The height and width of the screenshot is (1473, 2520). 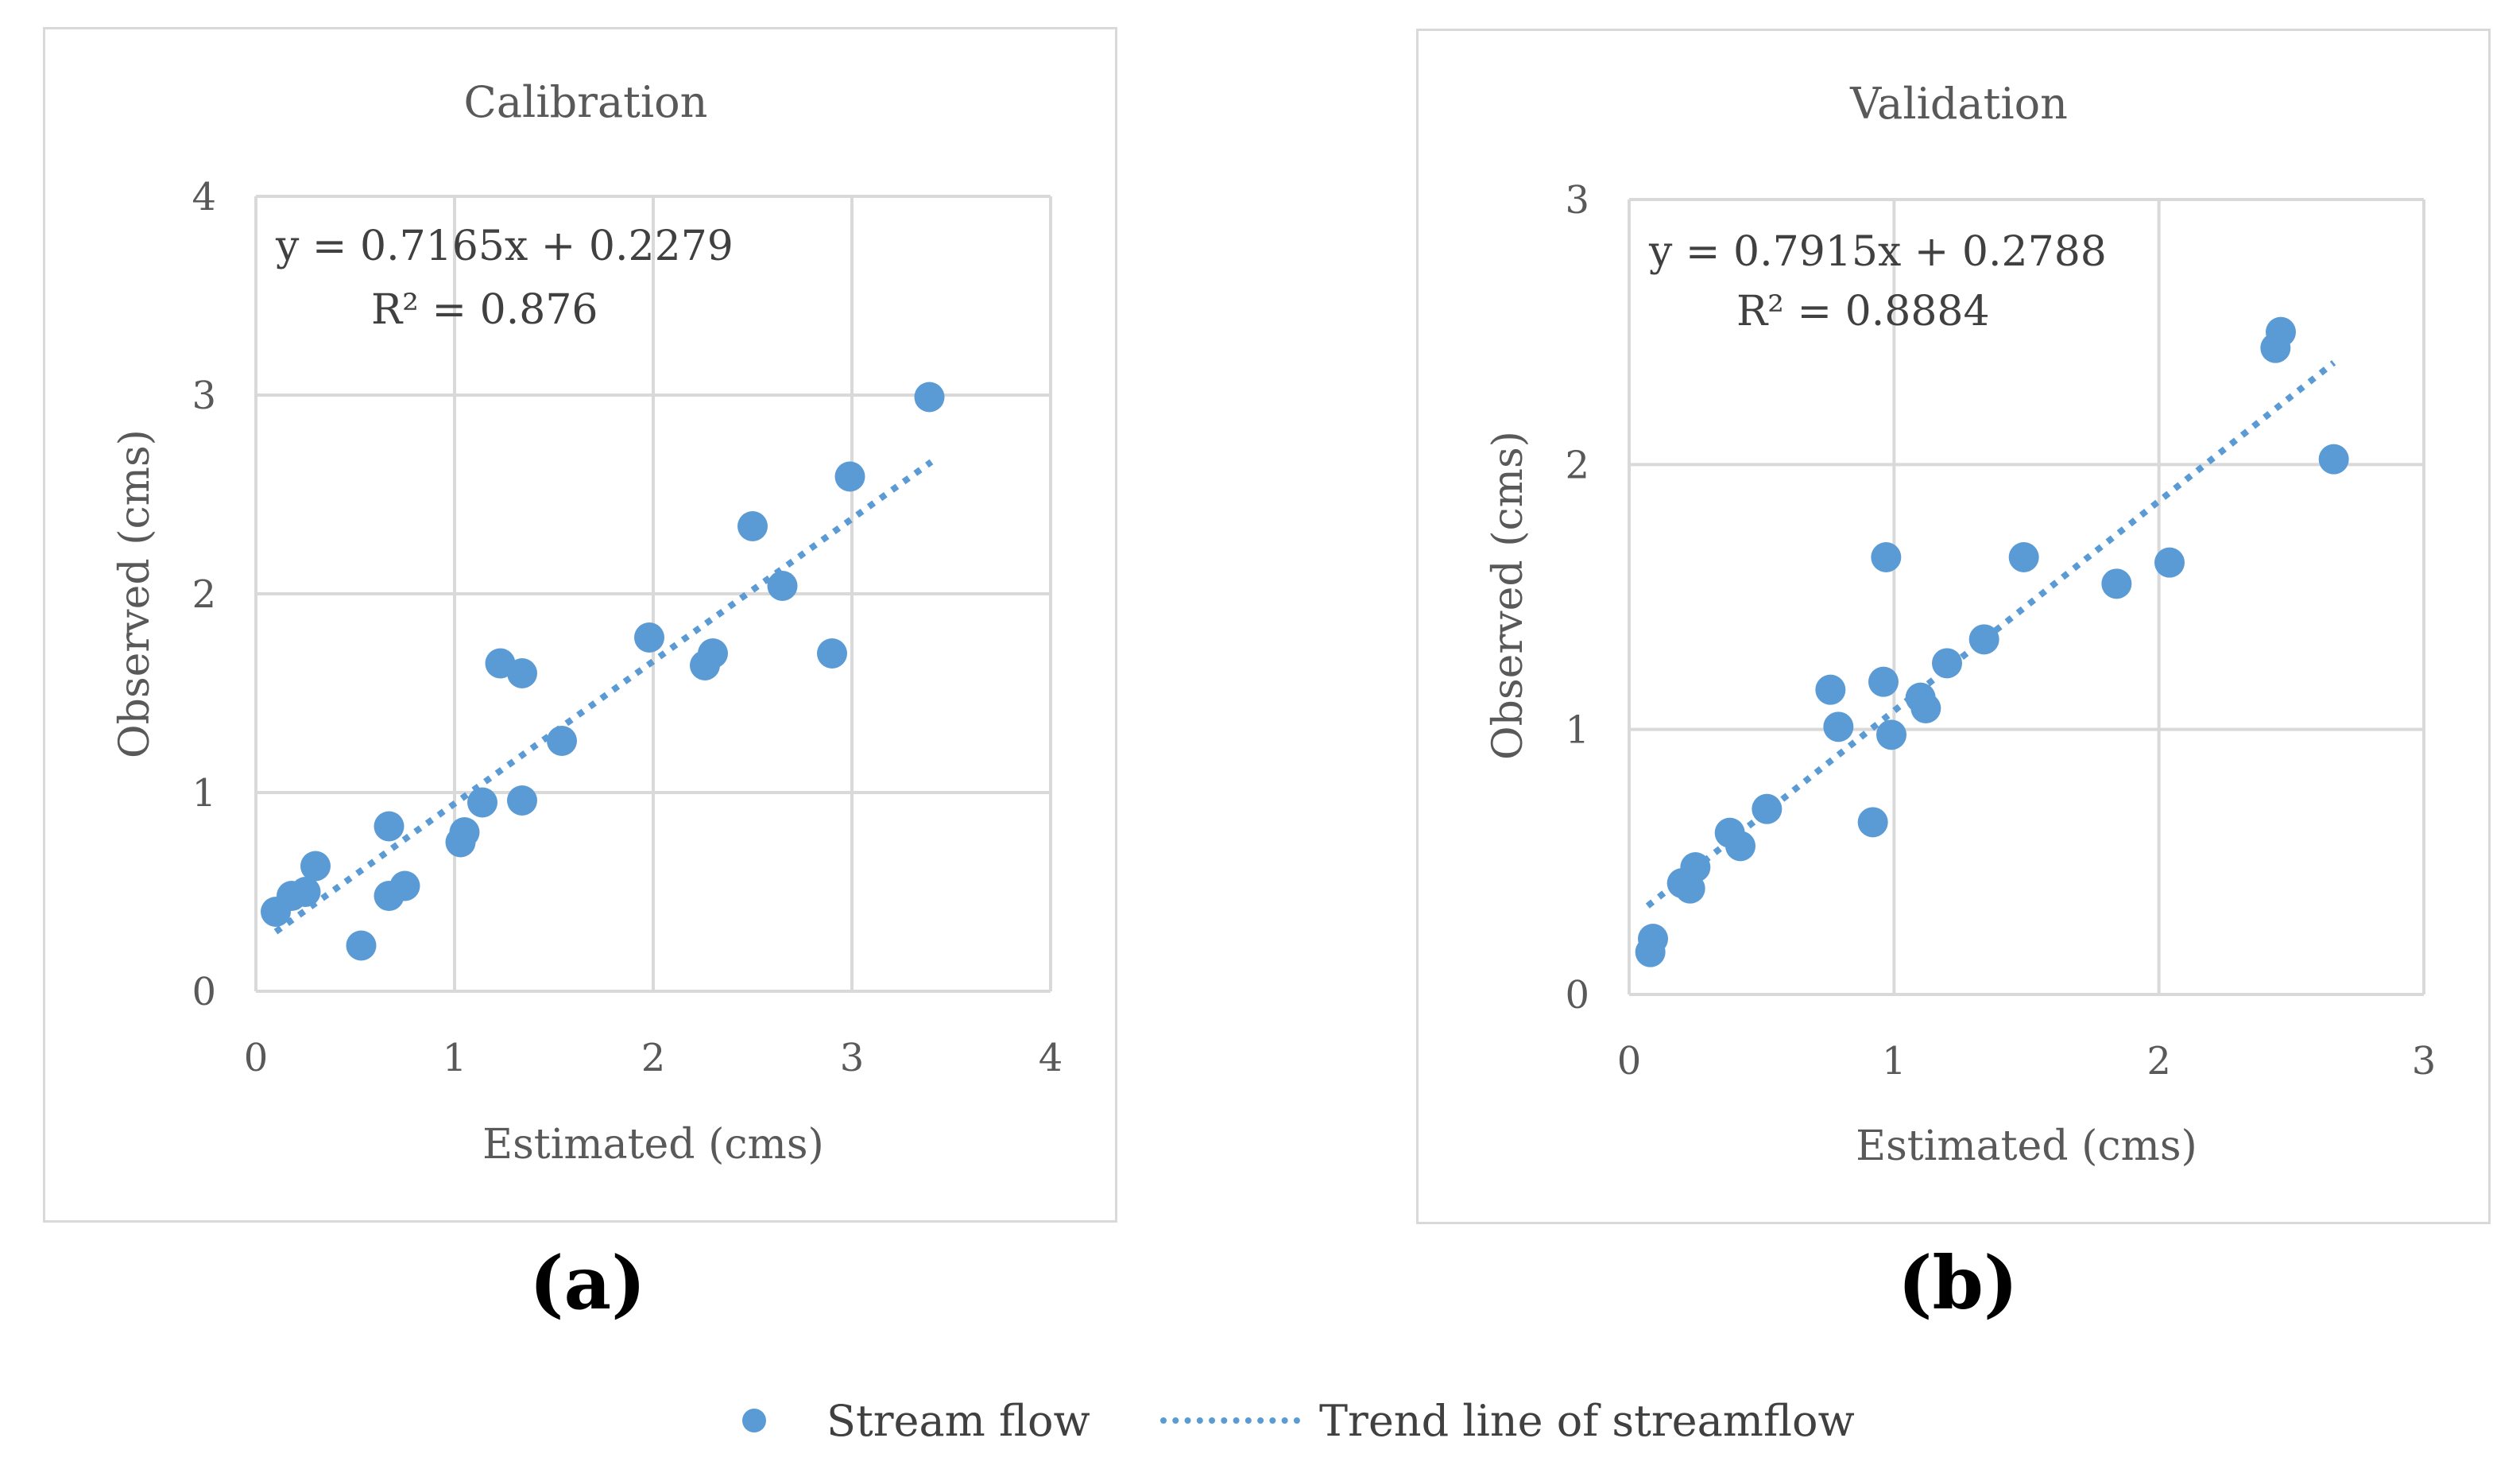 I want to click on r-squared-label: R² = 0.8884, so click(x=1863, y=311).